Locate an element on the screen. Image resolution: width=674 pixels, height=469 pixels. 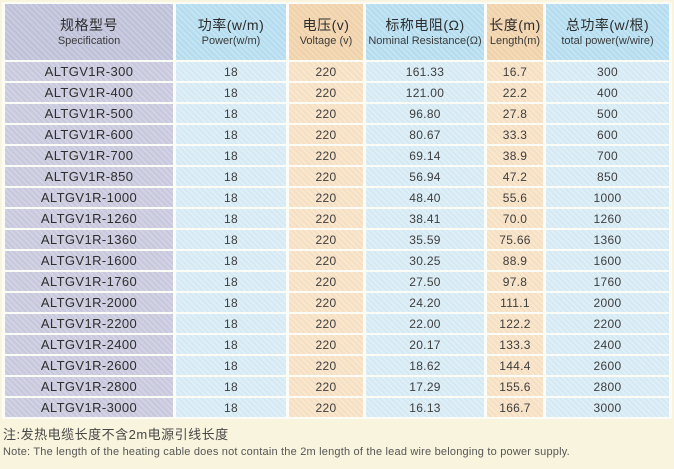
header-total-power: 总功率(w/根) total power(w/wire) is located at coordinates (607, 32).